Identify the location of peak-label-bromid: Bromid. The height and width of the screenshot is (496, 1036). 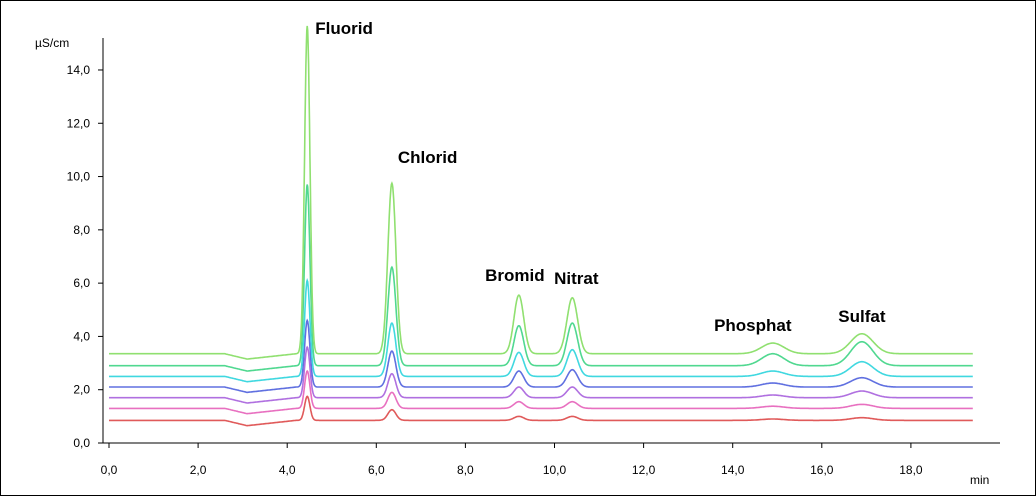
(515, 275).